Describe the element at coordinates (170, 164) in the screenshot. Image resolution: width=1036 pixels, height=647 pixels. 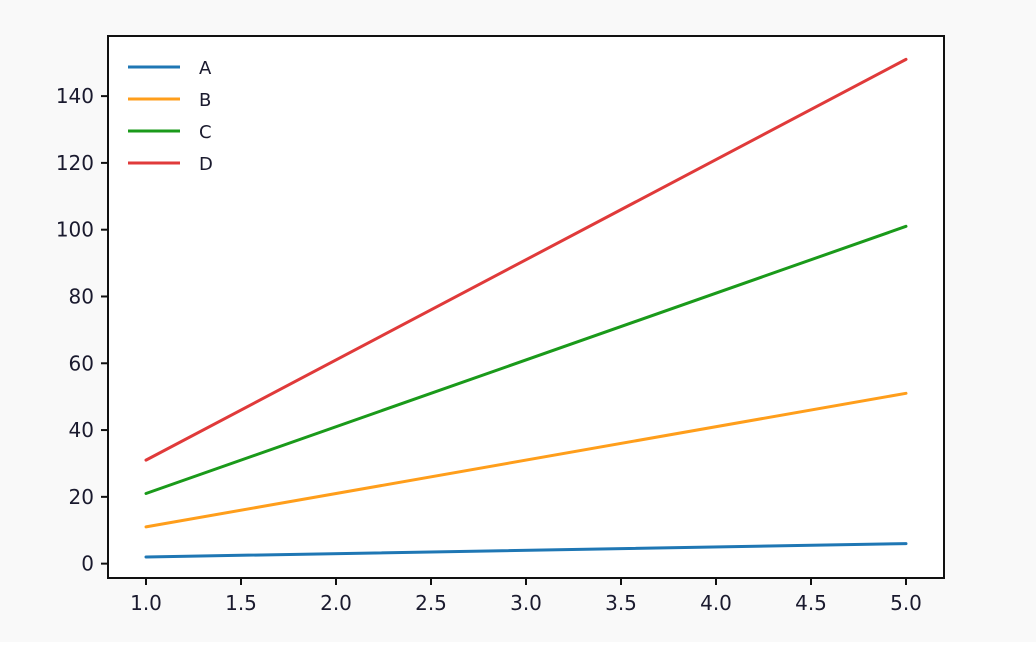
I see `legend-entry-d: D` at that location.